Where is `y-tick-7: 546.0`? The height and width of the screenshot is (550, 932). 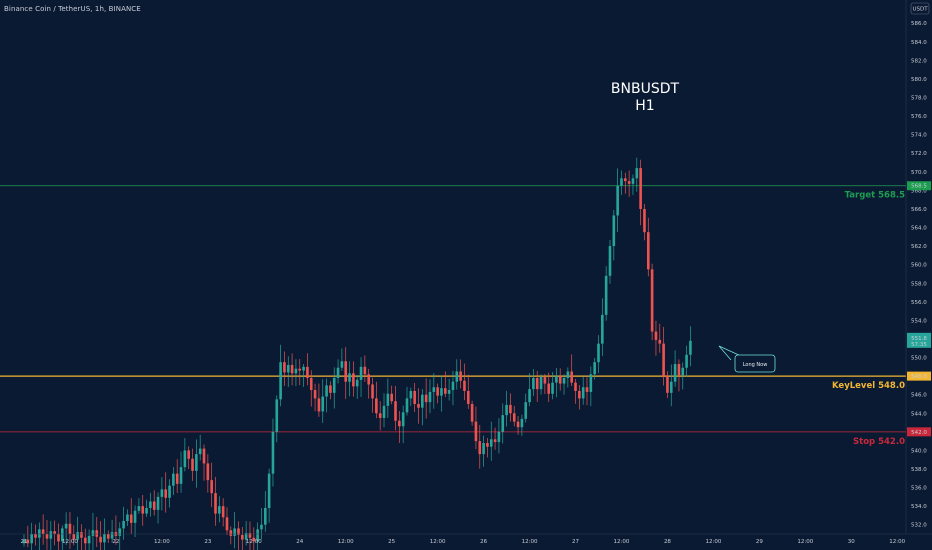 y-tick-7: 546.0 is located at coordinates (919, 396).